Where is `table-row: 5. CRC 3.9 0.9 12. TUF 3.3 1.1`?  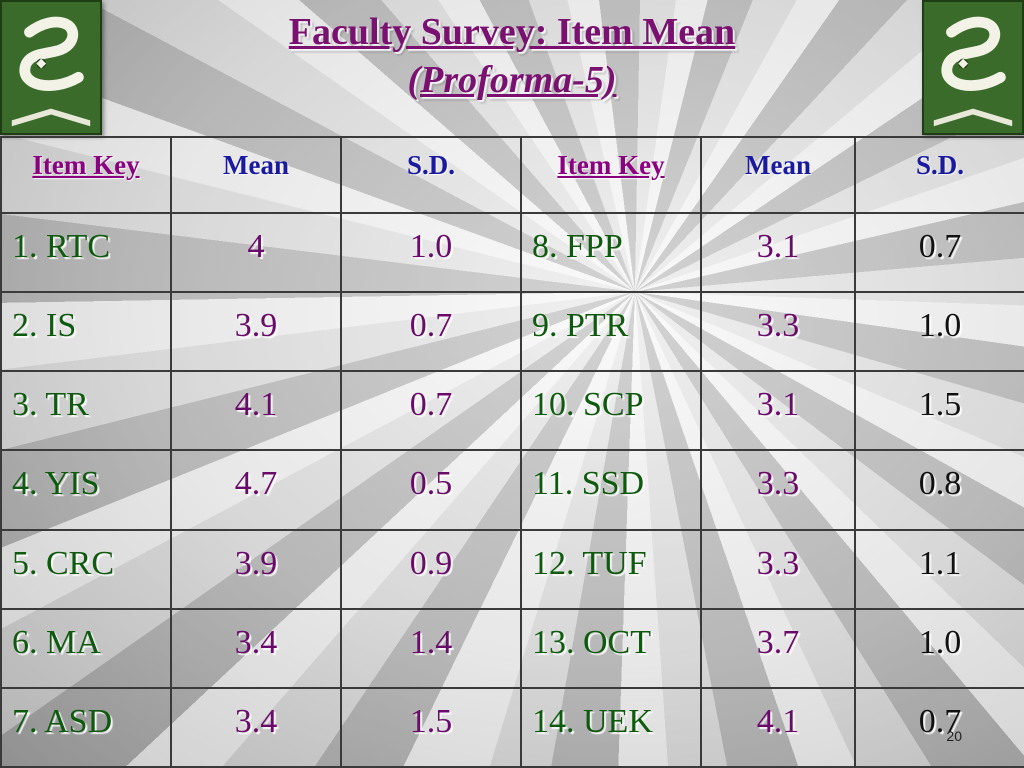
table-row: 5. CRC 3.9 0.9 12. TUF 3.3 1.1 is located at coordinates (512, 569).